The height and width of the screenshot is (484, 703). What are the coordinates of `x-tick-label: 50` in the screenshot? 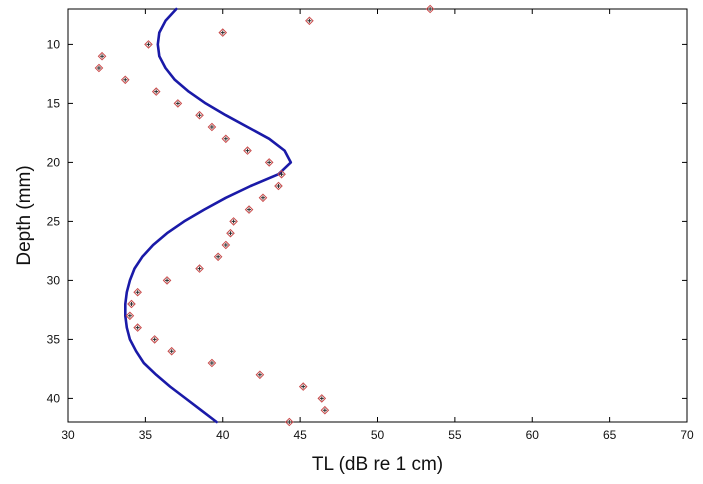 It's located at (378, 435).